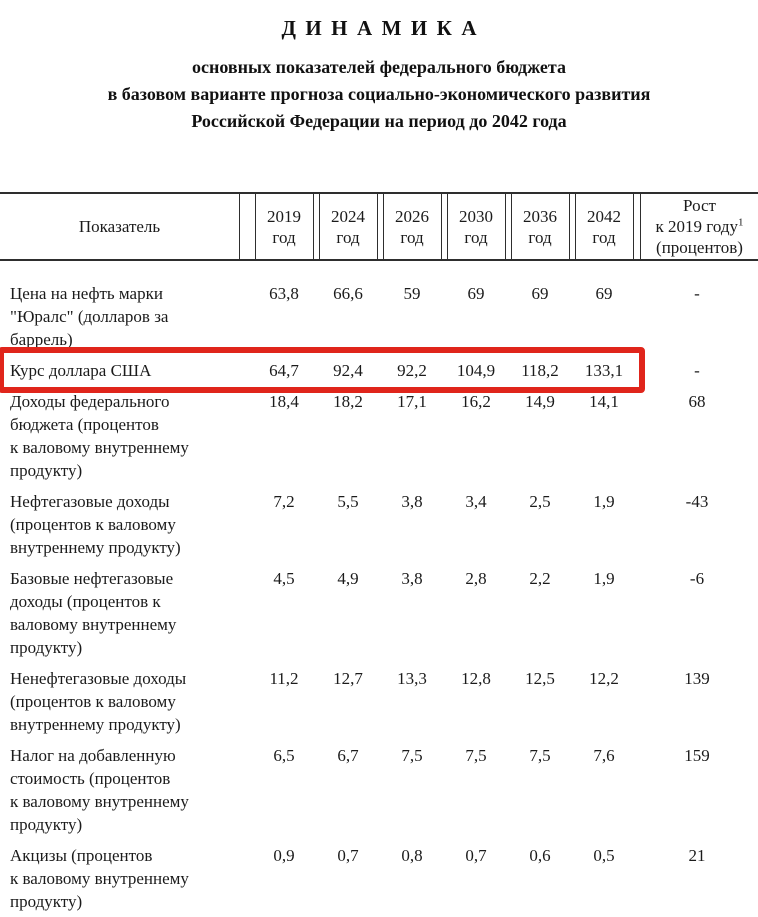 Image resolution: width=758 pixels, height=917 pixels. What do you see at coordinates (540, 501) in the screenshot?
I see `value-cell: 2,5` at bounding box center [540, 501].